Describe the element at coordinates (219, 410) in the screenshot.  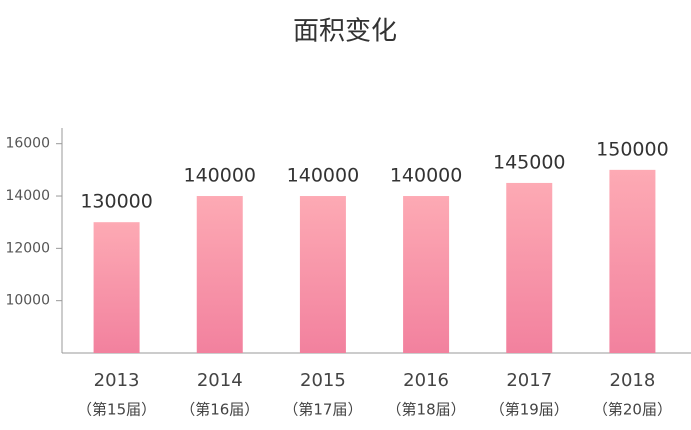
I see `x-sublabel: （第16届）` at that location.